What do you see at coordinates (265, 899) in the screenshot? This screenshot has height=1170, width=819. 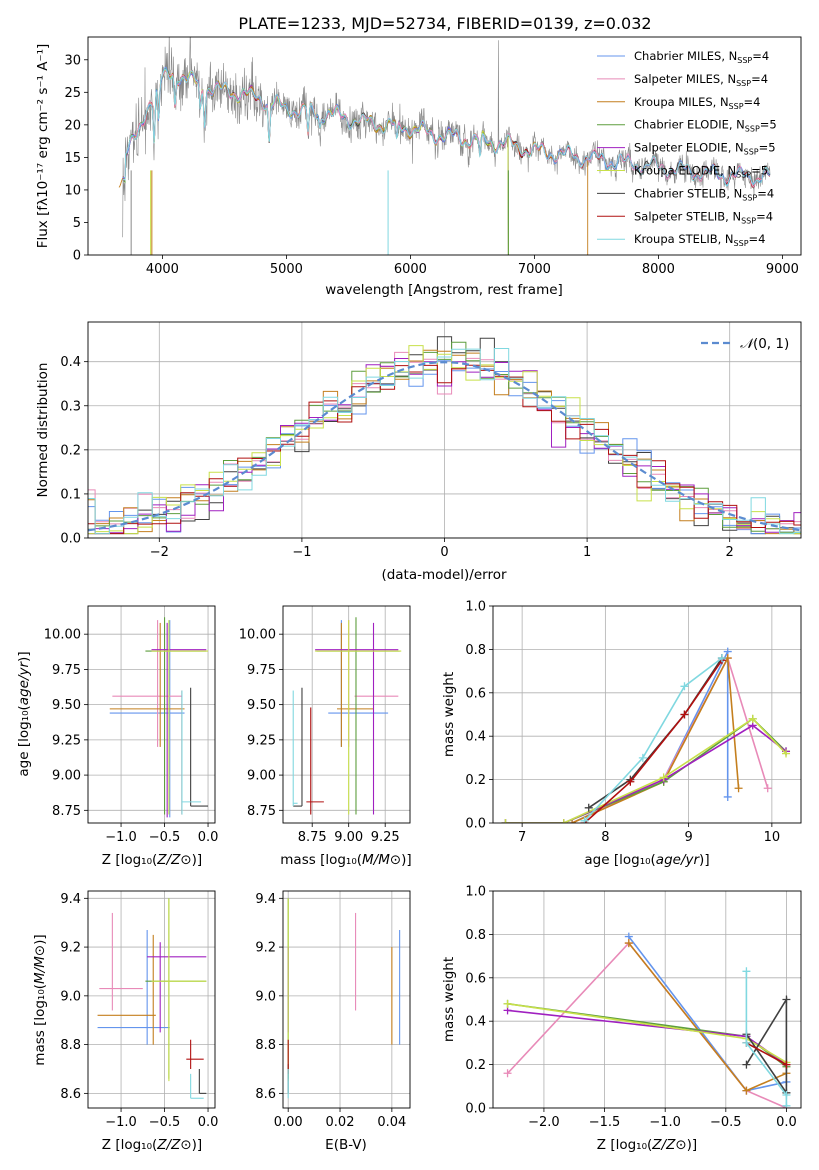 I see `mass-vs-ebv-ytick-label: 9.4` at bounding box center [265, 899].